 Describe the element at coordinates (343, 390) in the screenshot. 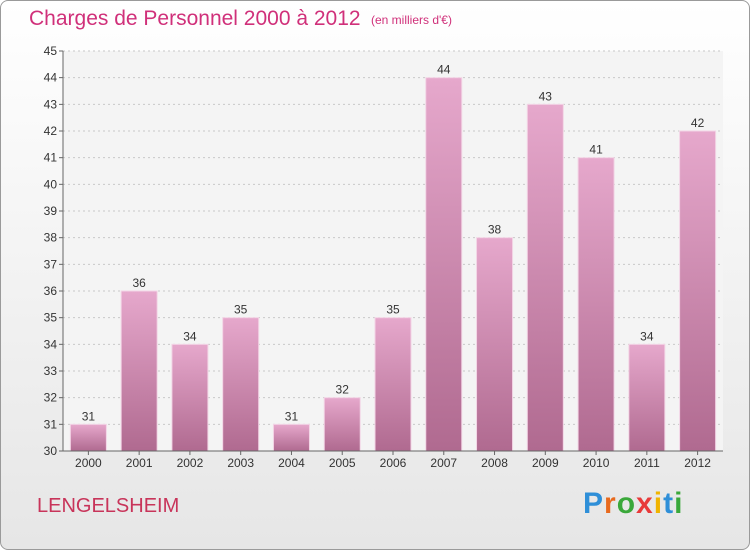

I see `bar-value-label: 32` at that location.